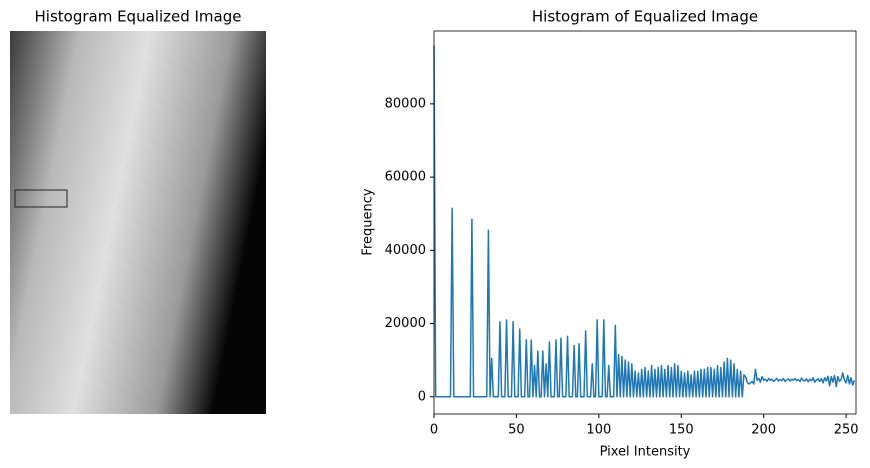  I want to click on y-tick-label: 40000, so click(405, 250).